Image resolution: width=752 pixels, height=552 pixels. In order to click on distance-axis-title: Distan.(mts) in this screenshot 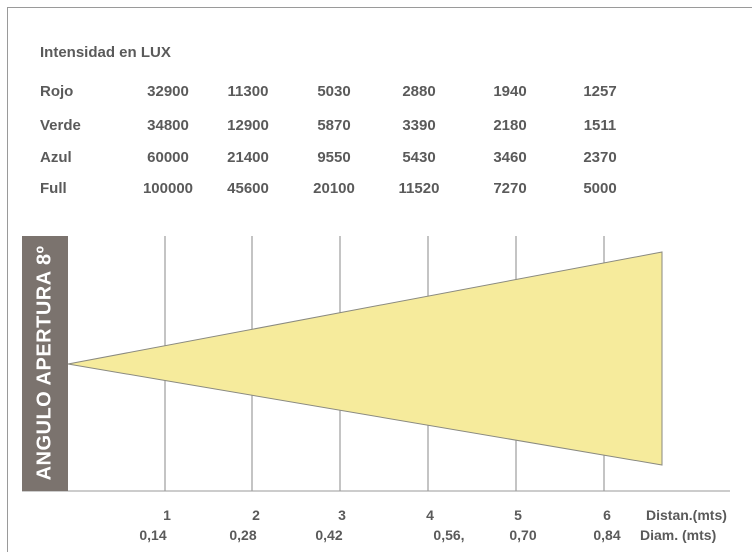, I will do `click(686, 515)`.